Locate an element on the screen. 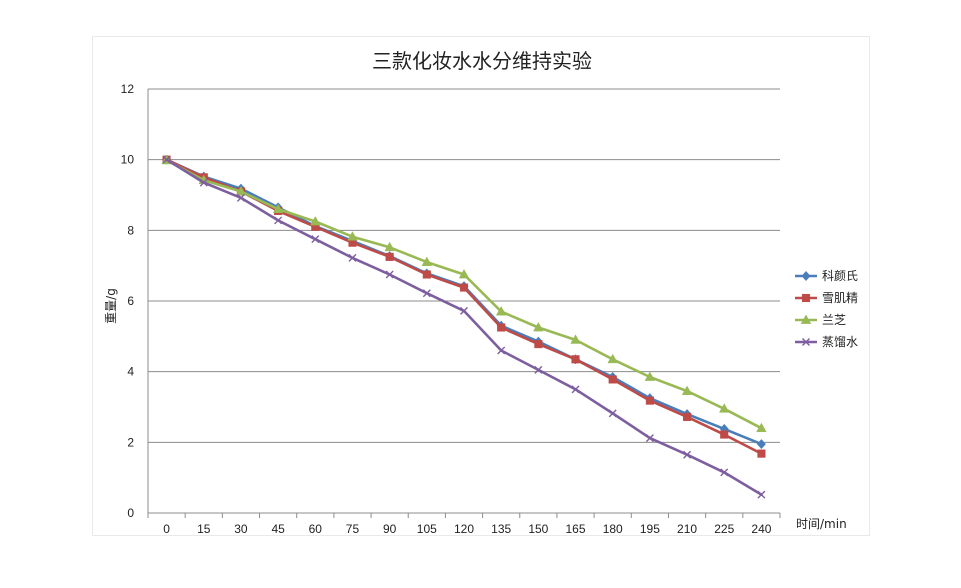  x-tick-label: 0 is located at coordinates (166, 529).